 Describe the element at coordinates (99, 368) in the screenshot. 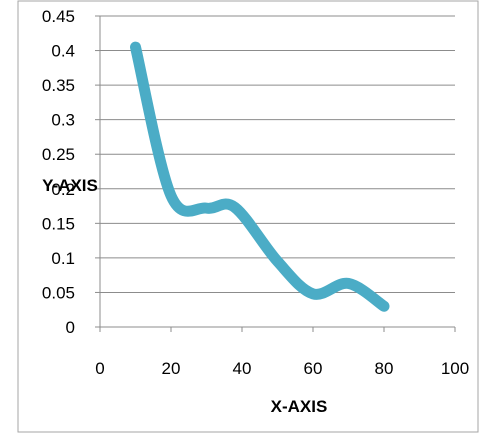

I see `x-tick-label: 0` at that location.